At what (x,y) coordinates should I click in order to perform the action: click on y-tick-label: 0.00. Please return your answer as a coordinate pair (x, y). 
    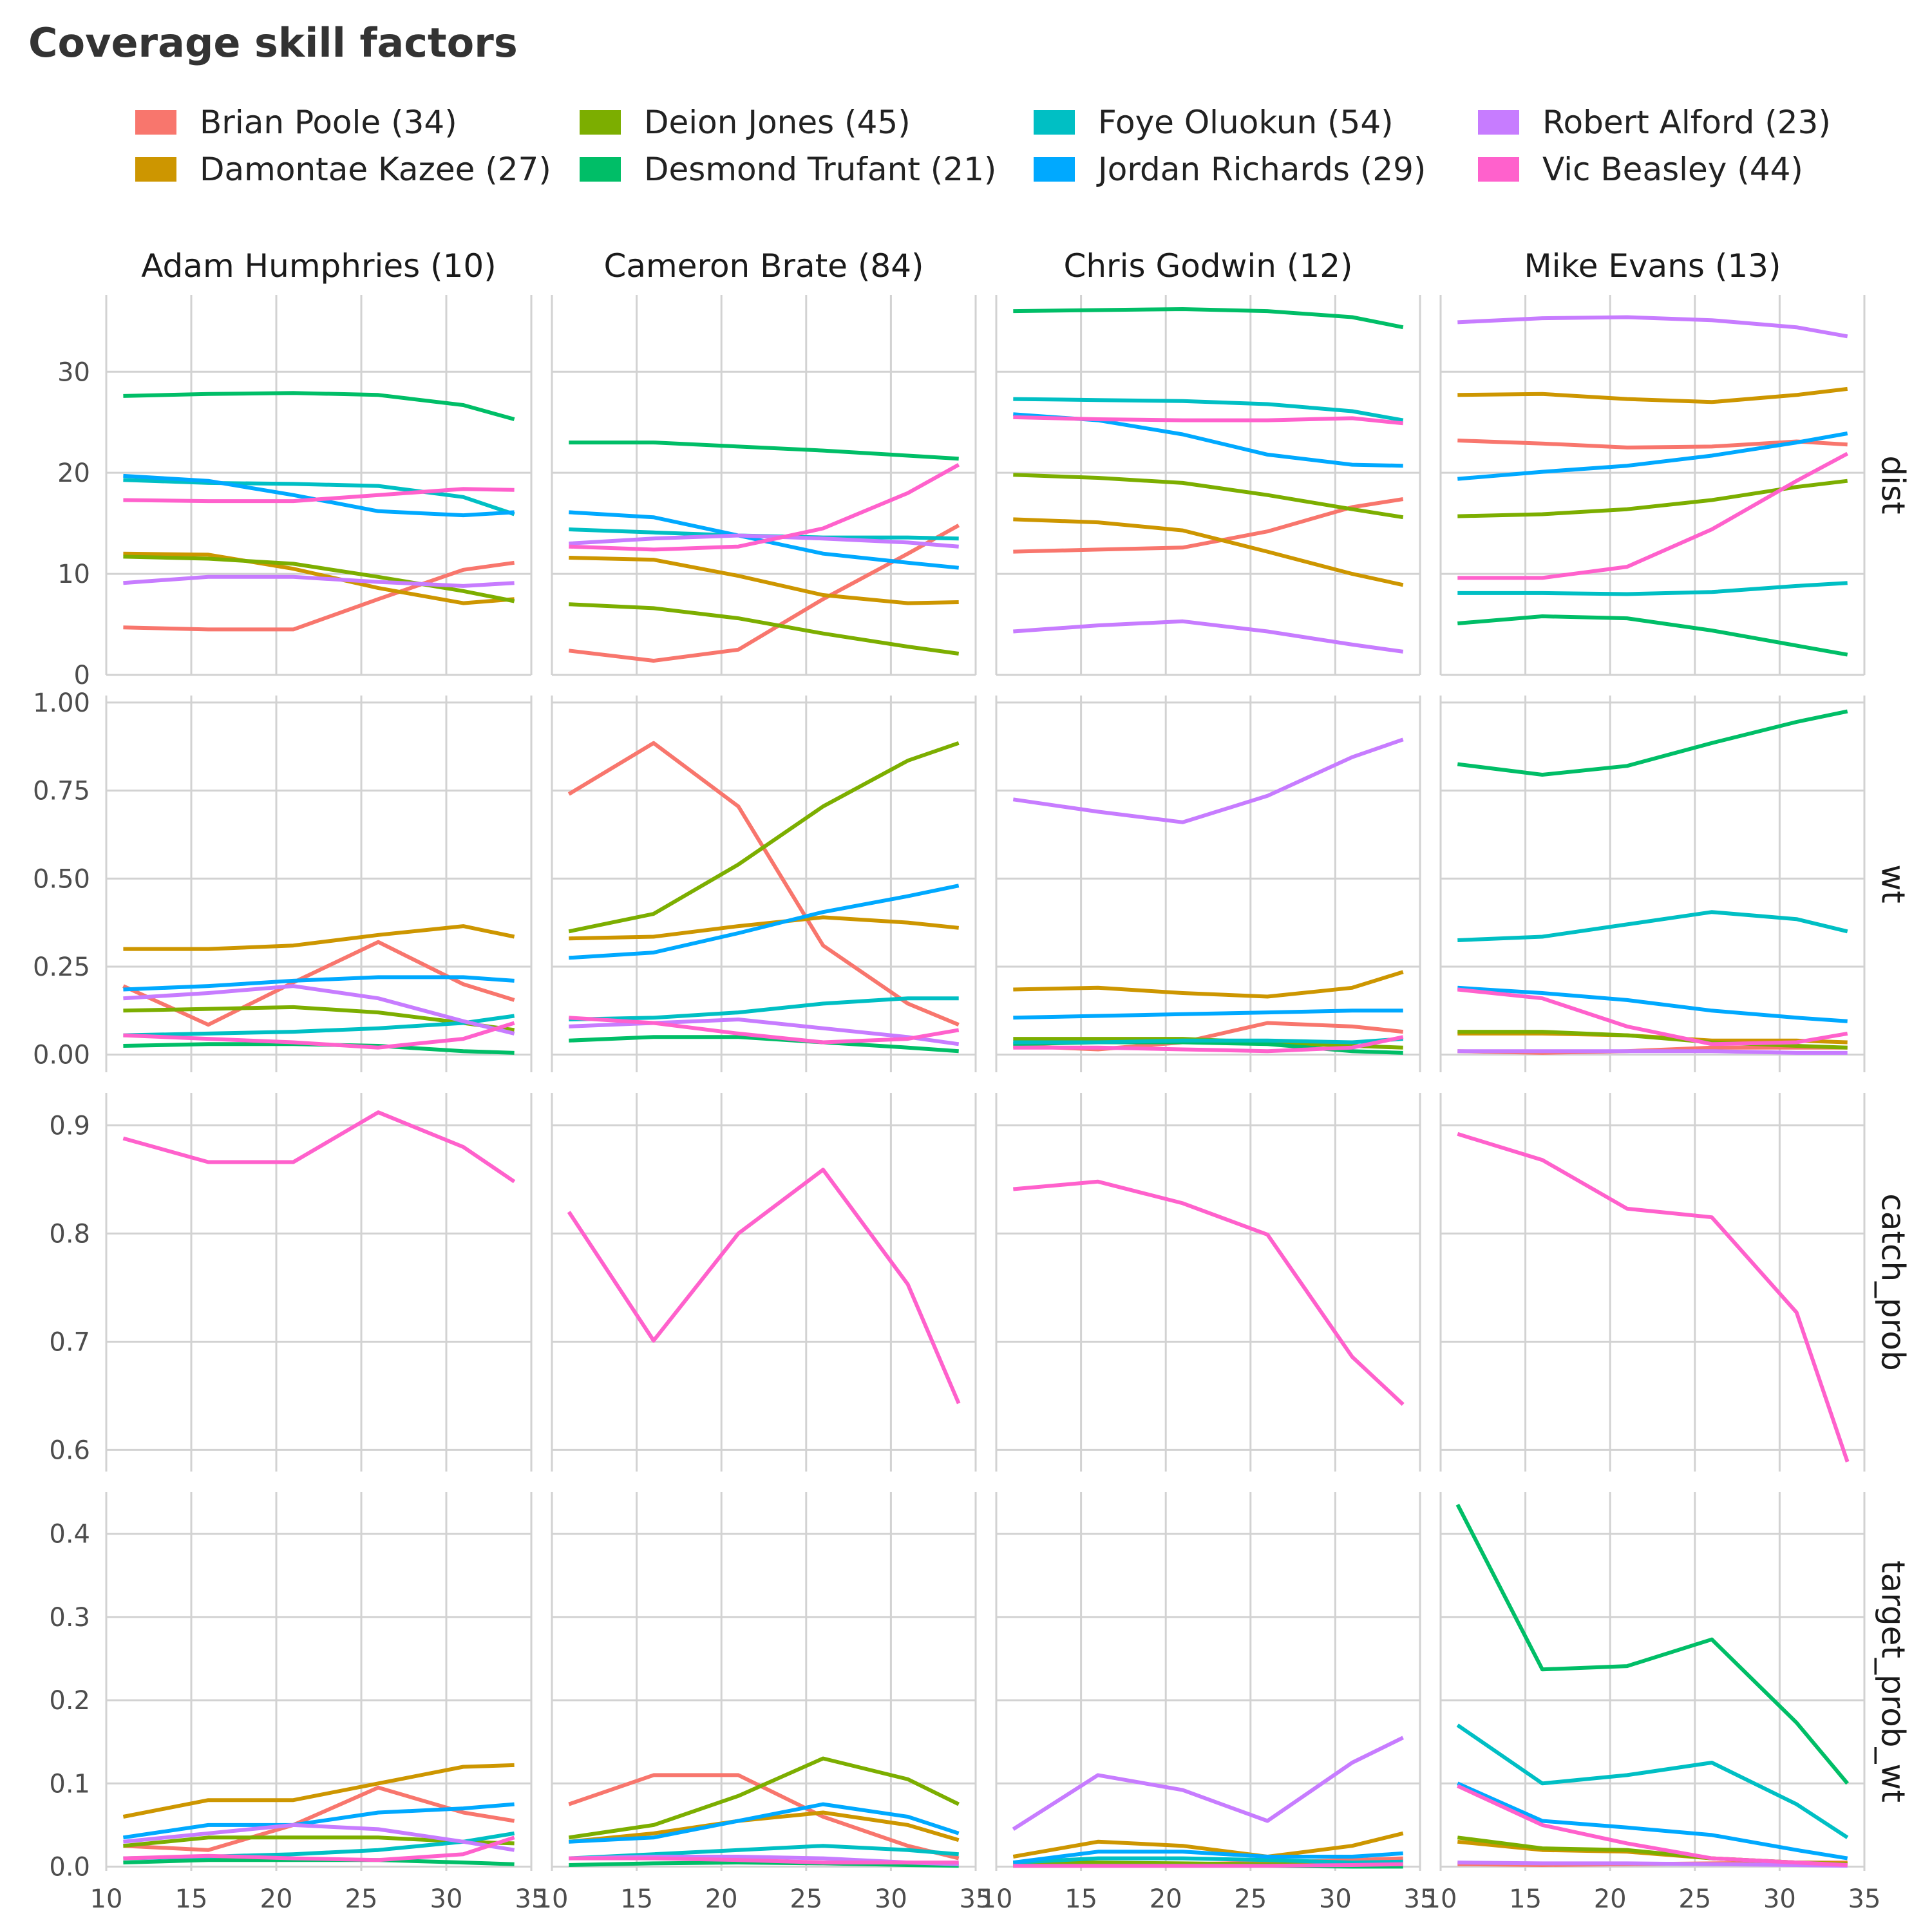
    Looking at the image, I should click on (62, 1055).